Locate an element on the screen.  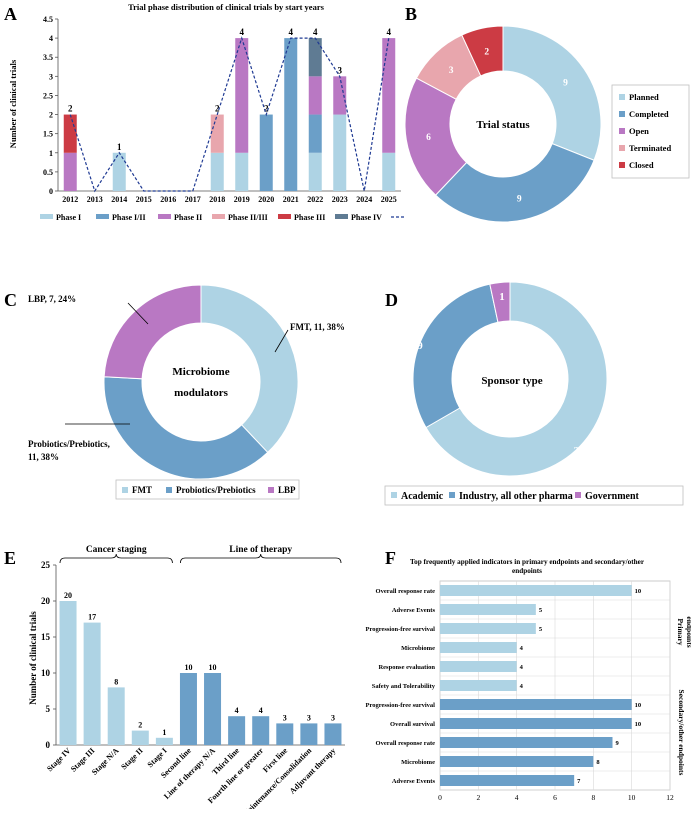
y-category-label: Overall survival is located at coordinates (412, 724).